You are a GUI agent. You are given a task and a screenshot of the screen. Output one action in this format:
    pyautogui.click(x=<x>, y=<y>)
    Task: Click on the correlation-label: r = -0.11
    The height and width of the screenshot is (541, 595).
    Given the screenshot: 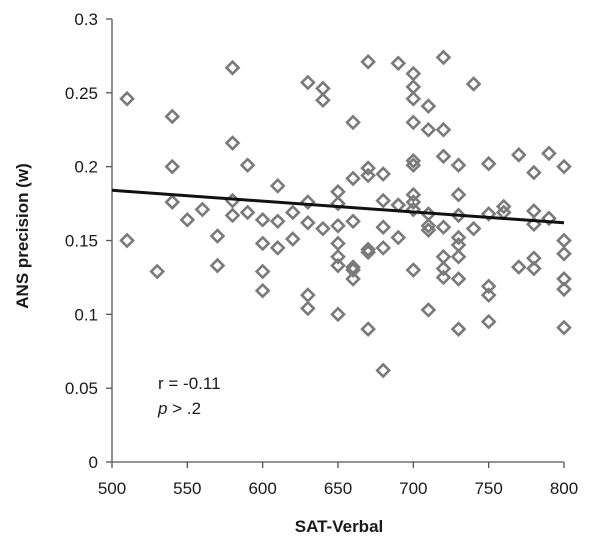 What is the action you would take?
    pyautogui.click(x=189, y=383)
    